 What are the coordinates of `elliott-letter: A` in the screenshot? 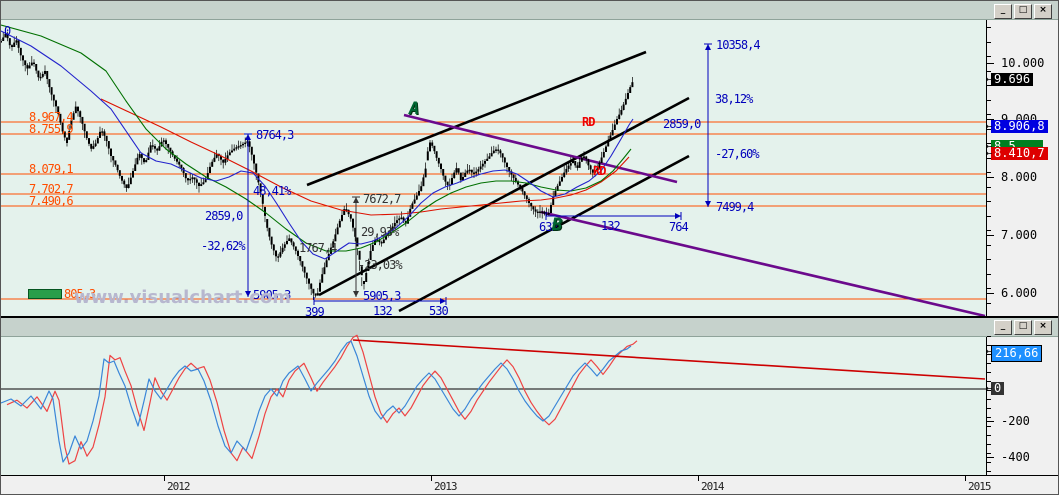 It's located at (414, 109).